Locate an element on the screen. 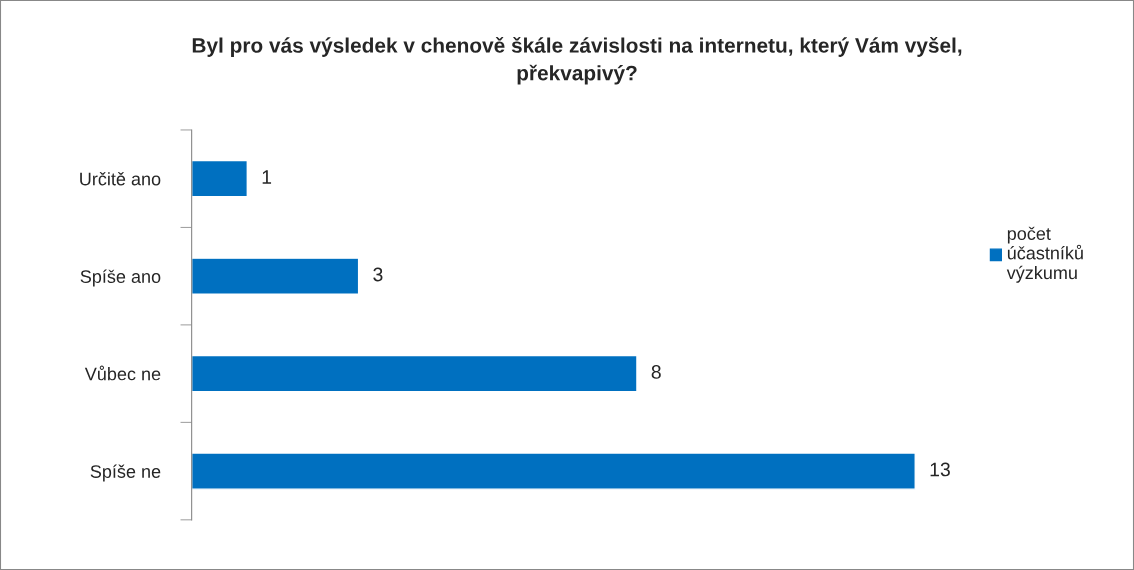 This screenshot has height=570, width=1134. data-label: 13 is located at coordinates (940, 469).